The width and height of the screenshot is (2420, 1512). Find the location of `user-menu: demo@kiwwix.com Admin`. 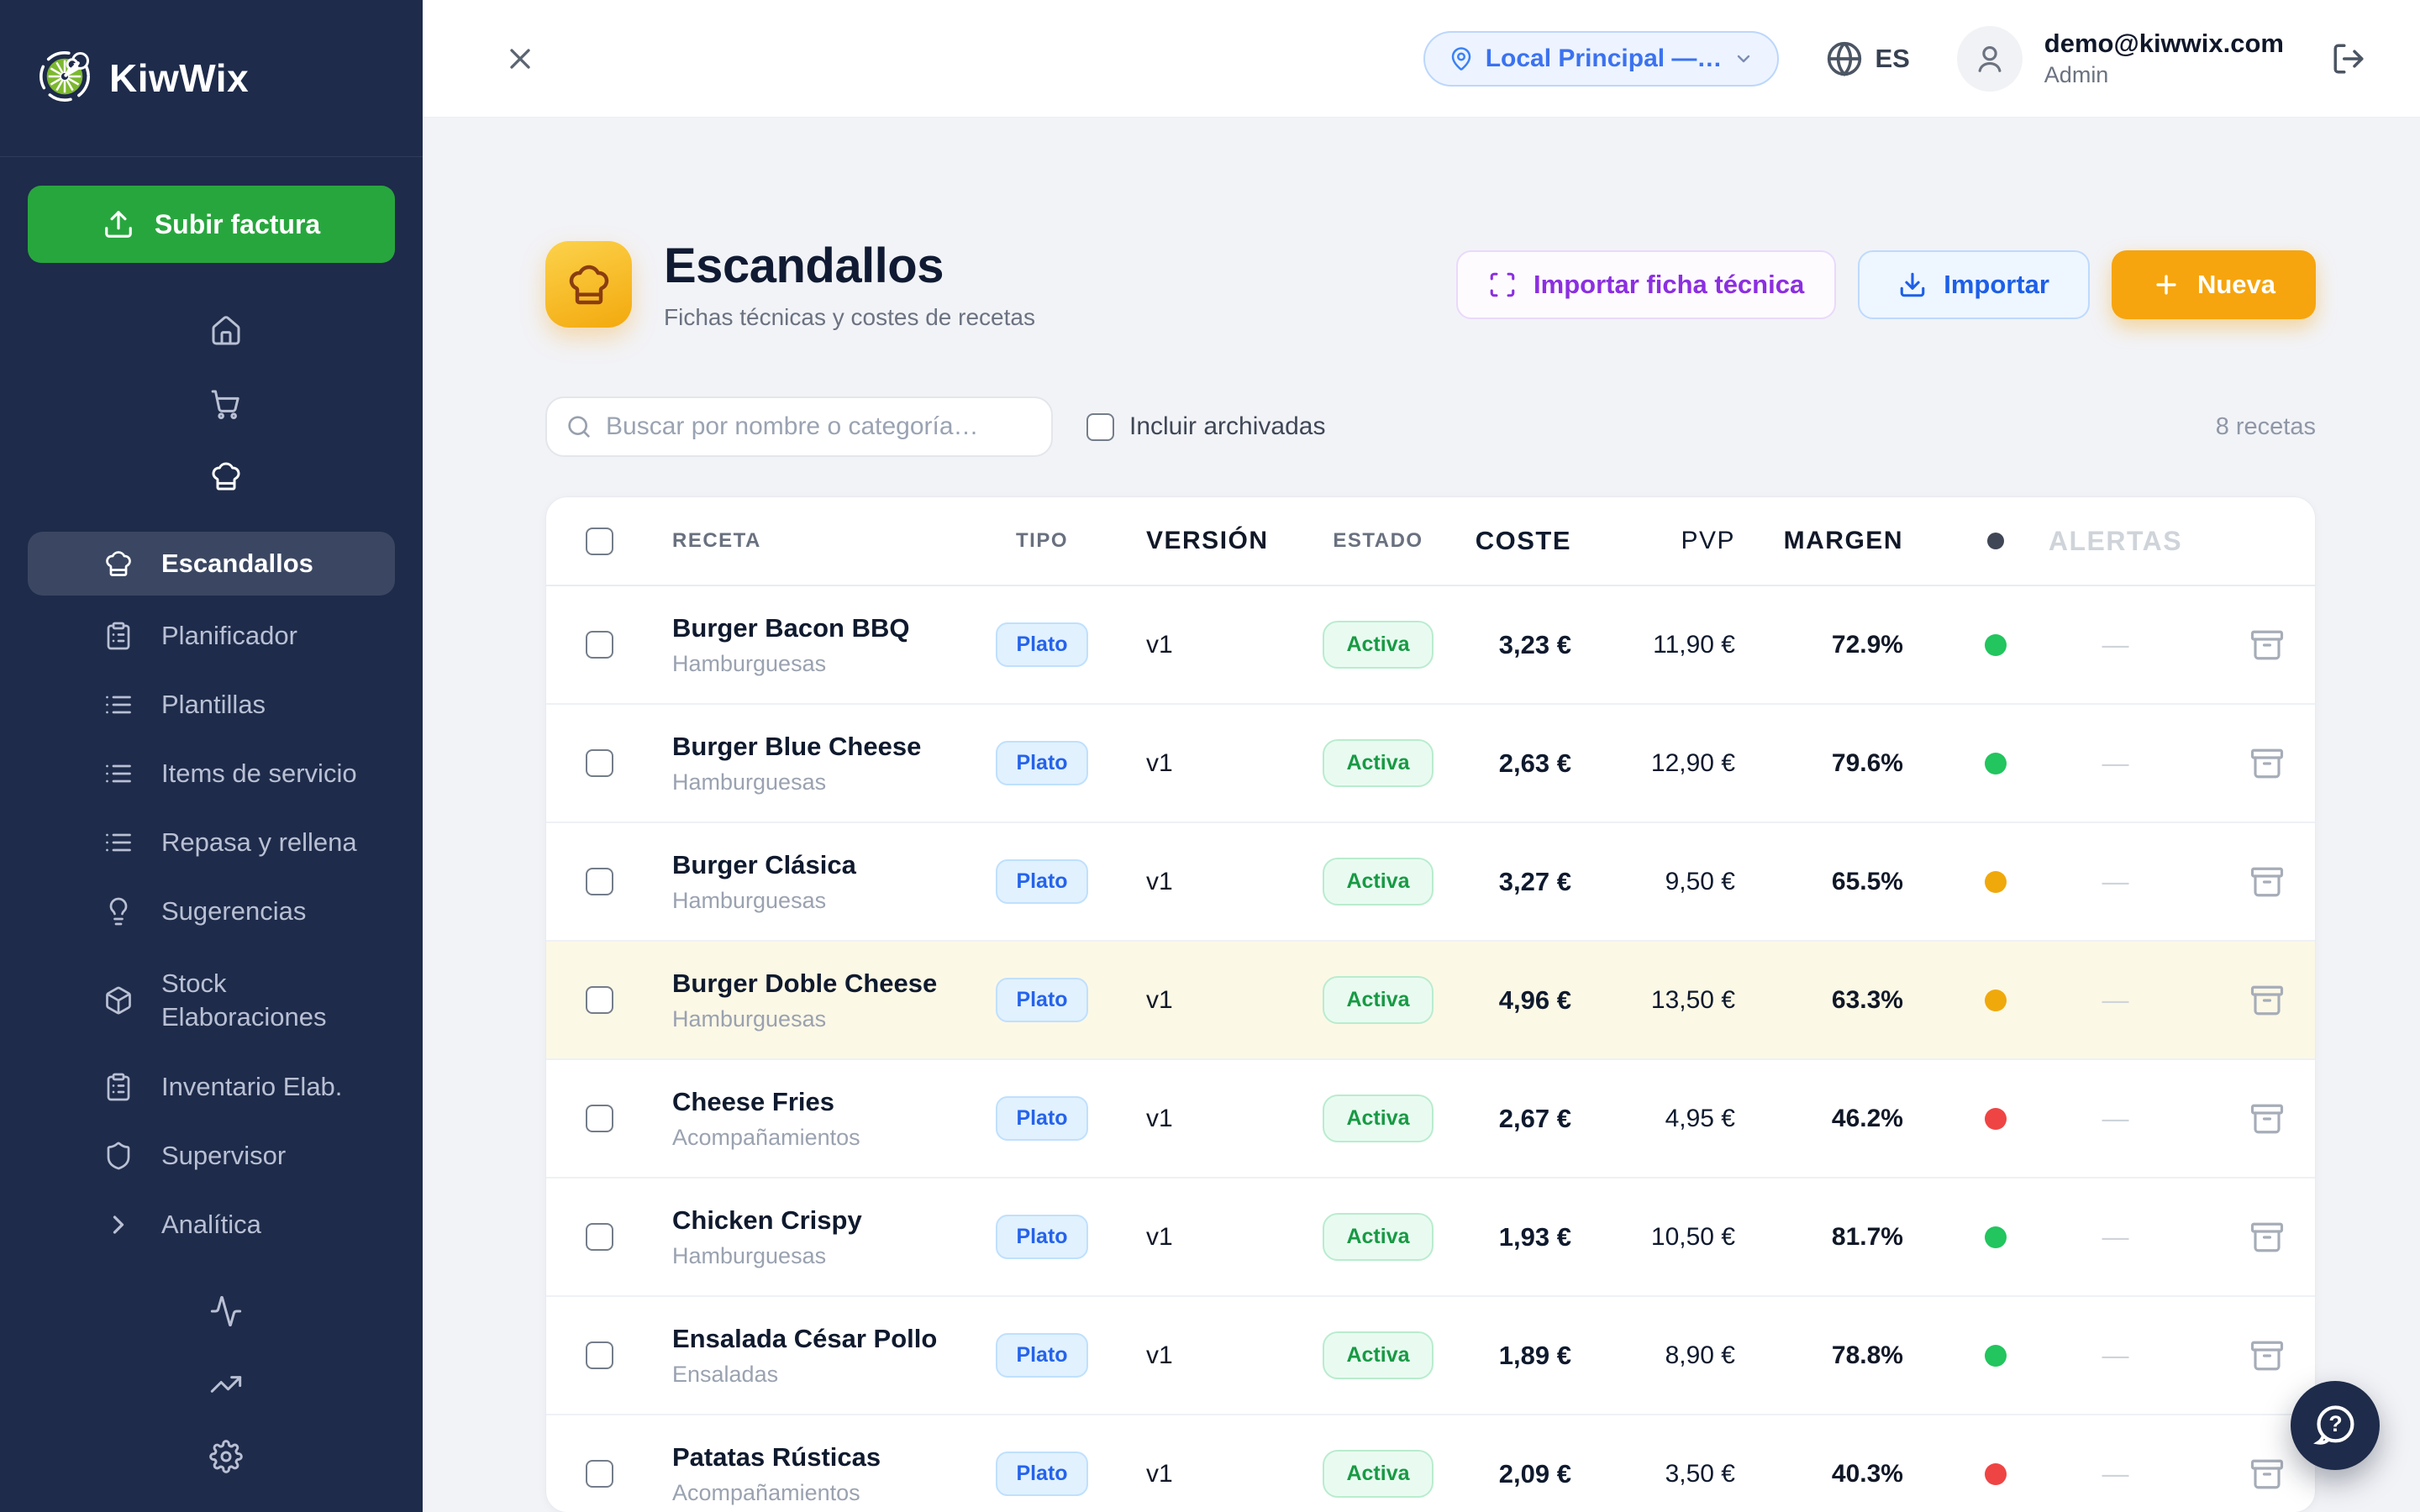

user-menu: demo@kiwwix.com Admin is located at coordinates (2120, 58).